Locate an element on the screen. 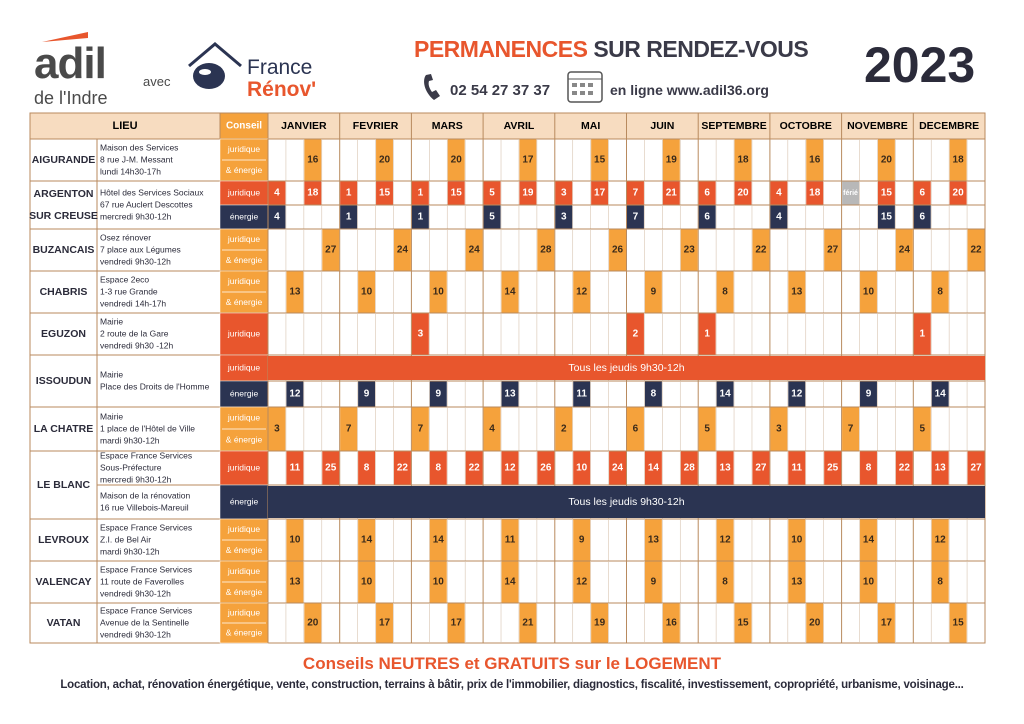 Image resolution: width=1024 pixels, height=724 pixels. date-label: 7 is located at coordinates (349, 429).